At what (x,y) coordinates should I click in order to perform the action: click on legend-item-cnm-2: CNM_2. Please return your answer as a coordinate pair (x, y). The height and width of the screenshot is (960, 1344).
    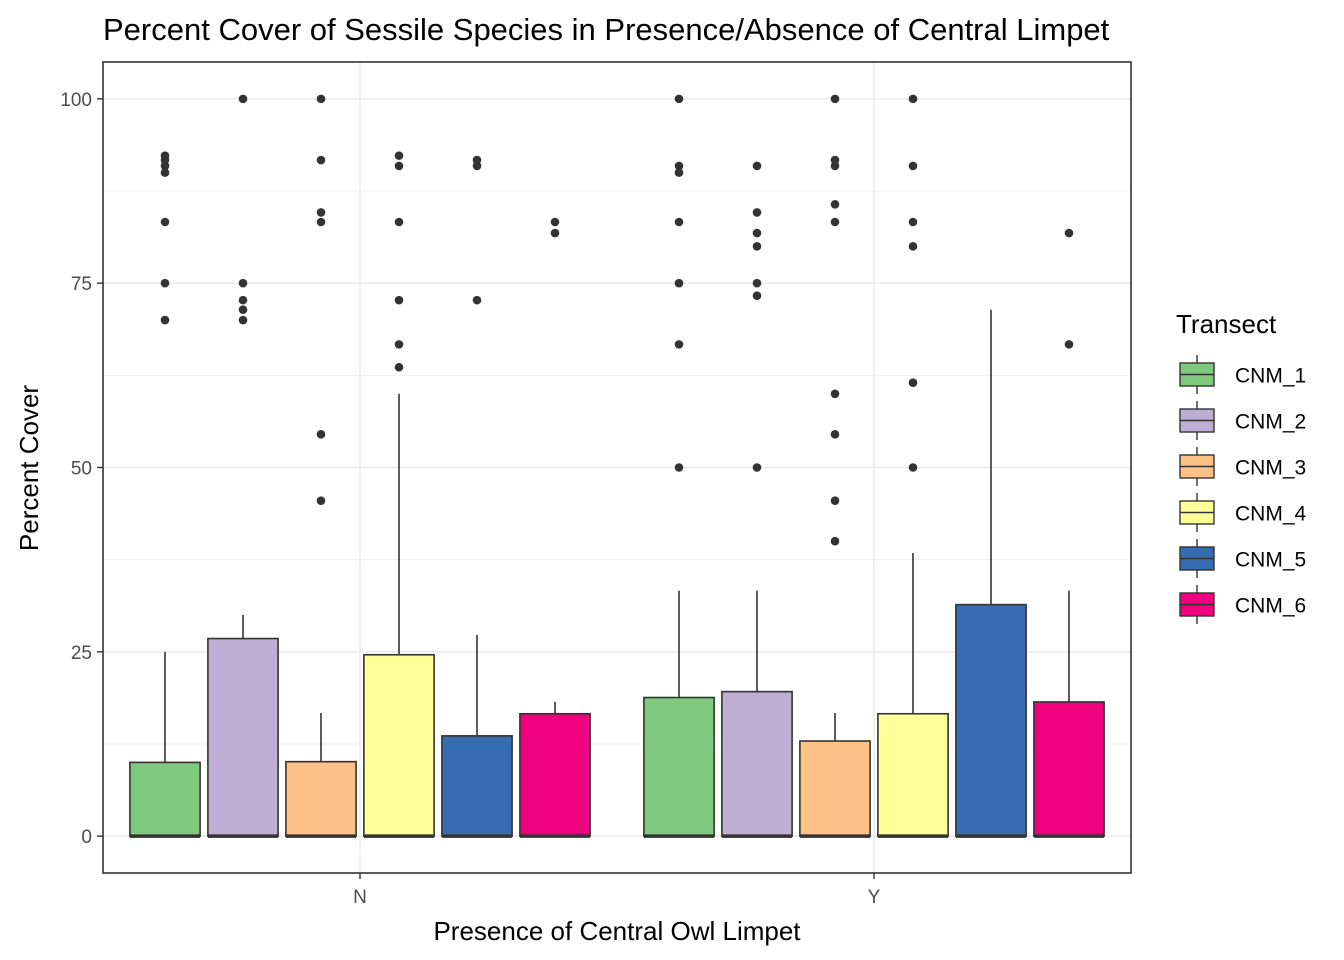
    Looking at the image, I should click on (1242, 420).